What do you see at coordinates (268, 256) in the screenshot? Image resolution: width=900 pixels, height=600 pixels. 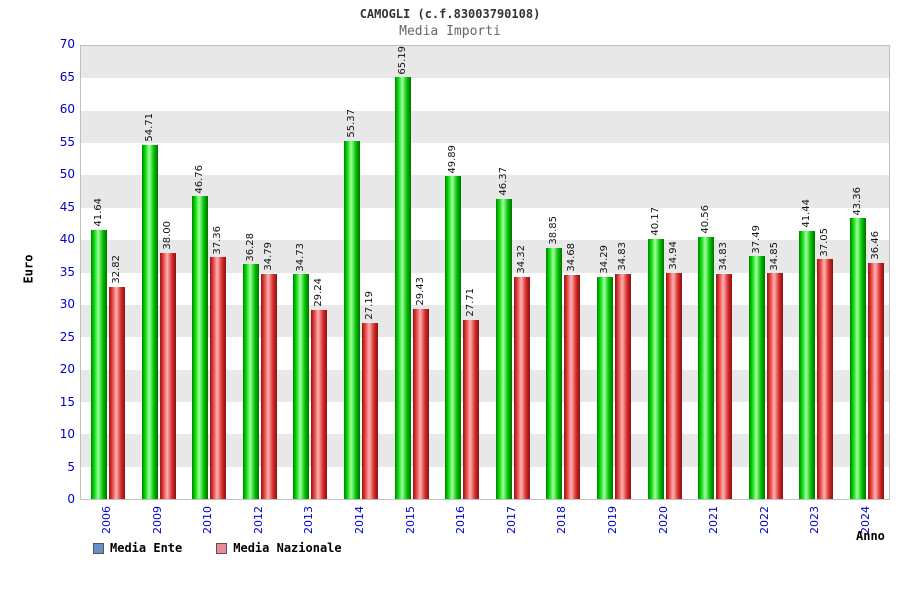 I see `bar-value-label: 34.79` at bounding box center [268, 256].